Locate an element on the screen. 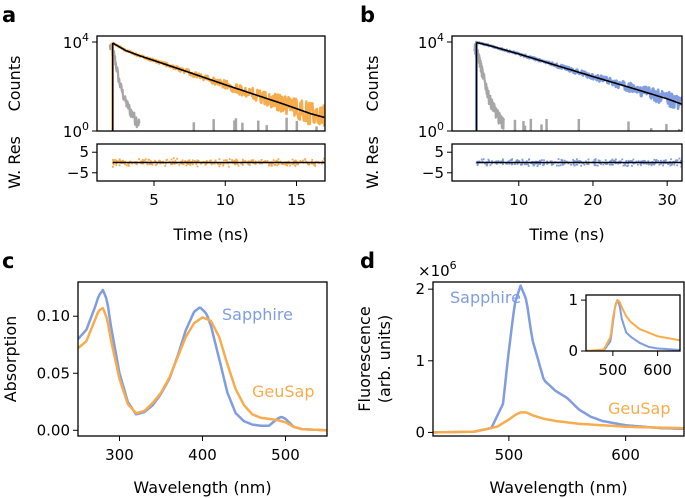  panel-c-xtick-label: 400 is located at coordinates (202, 455).